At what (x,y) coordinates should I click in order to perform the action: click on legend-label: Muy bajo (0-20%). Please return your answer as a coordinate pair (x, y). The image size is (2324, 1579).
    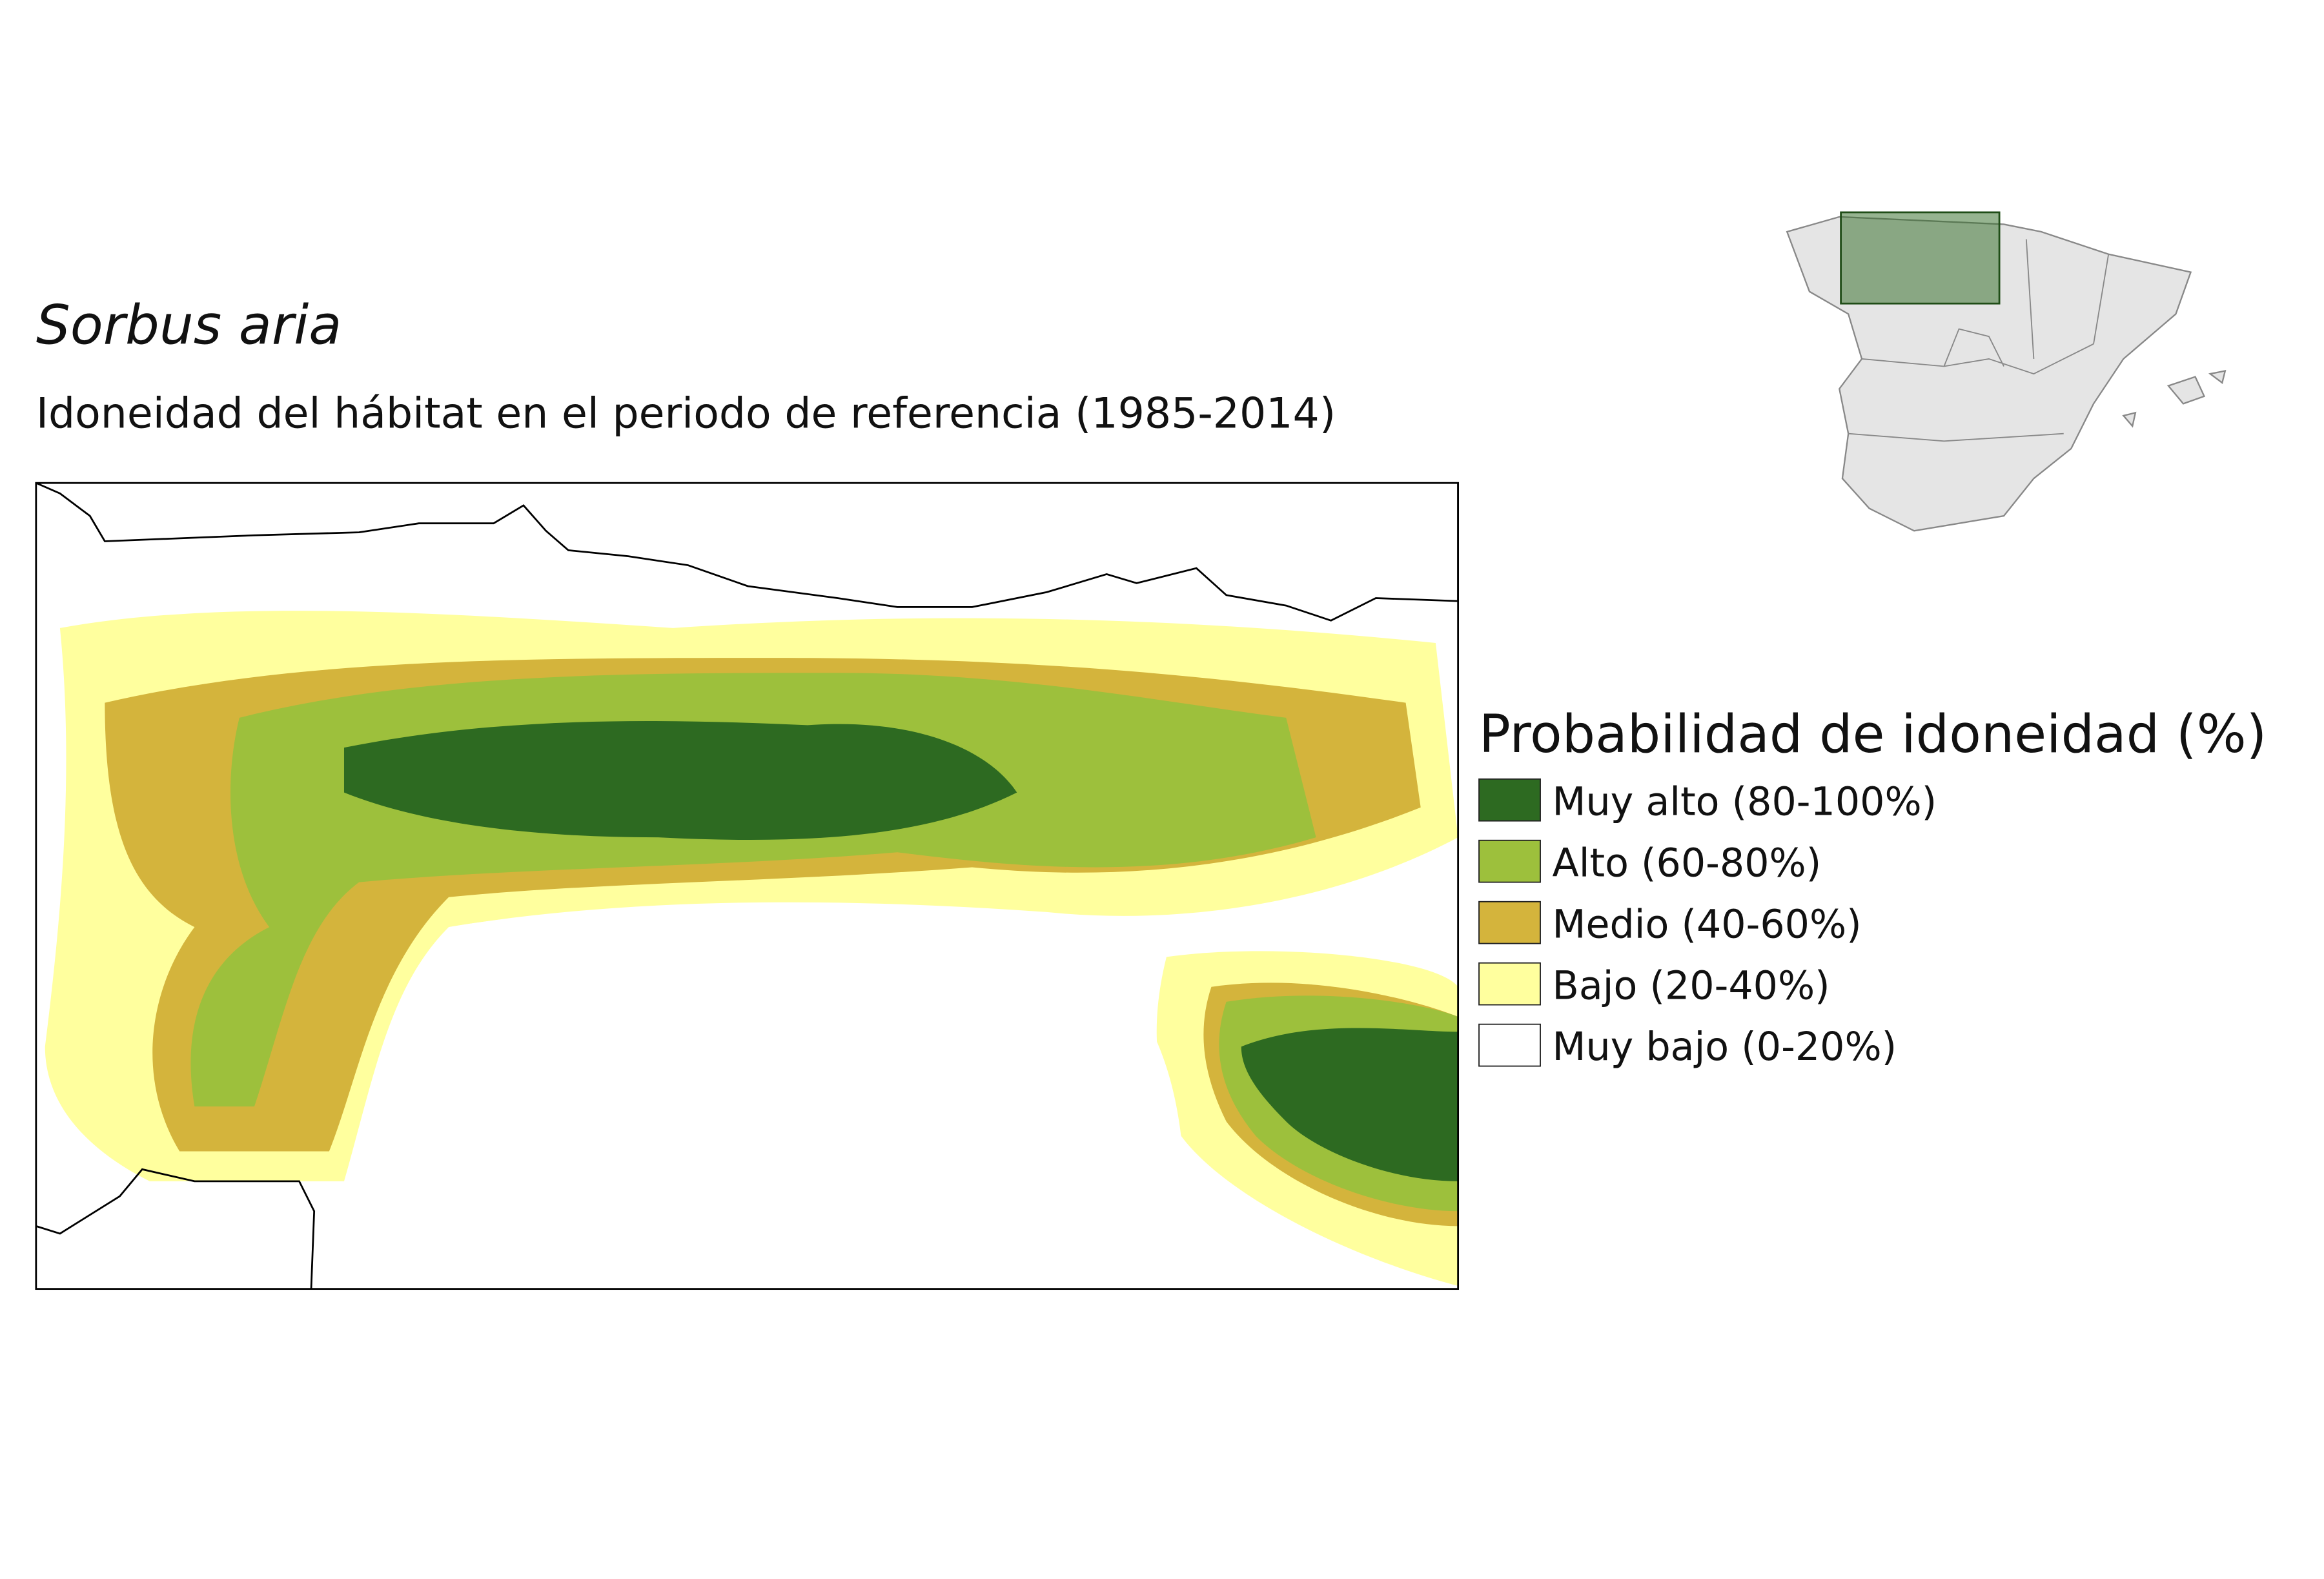
    Looking at the image, I should click on (1725, 1047).